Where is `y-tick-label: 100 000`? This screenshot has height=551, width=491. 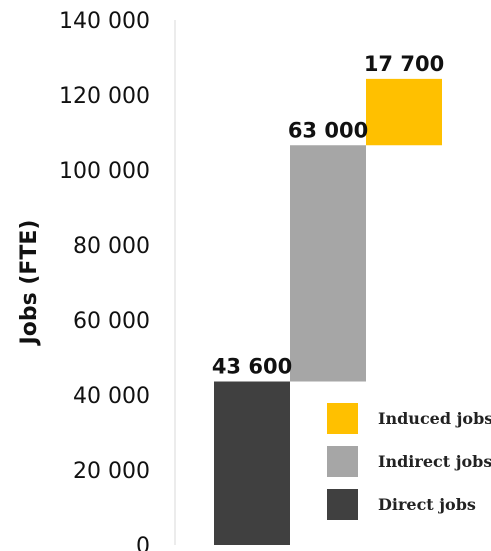
y-tick-label: 100 000 is located at coordinates (104, 171).